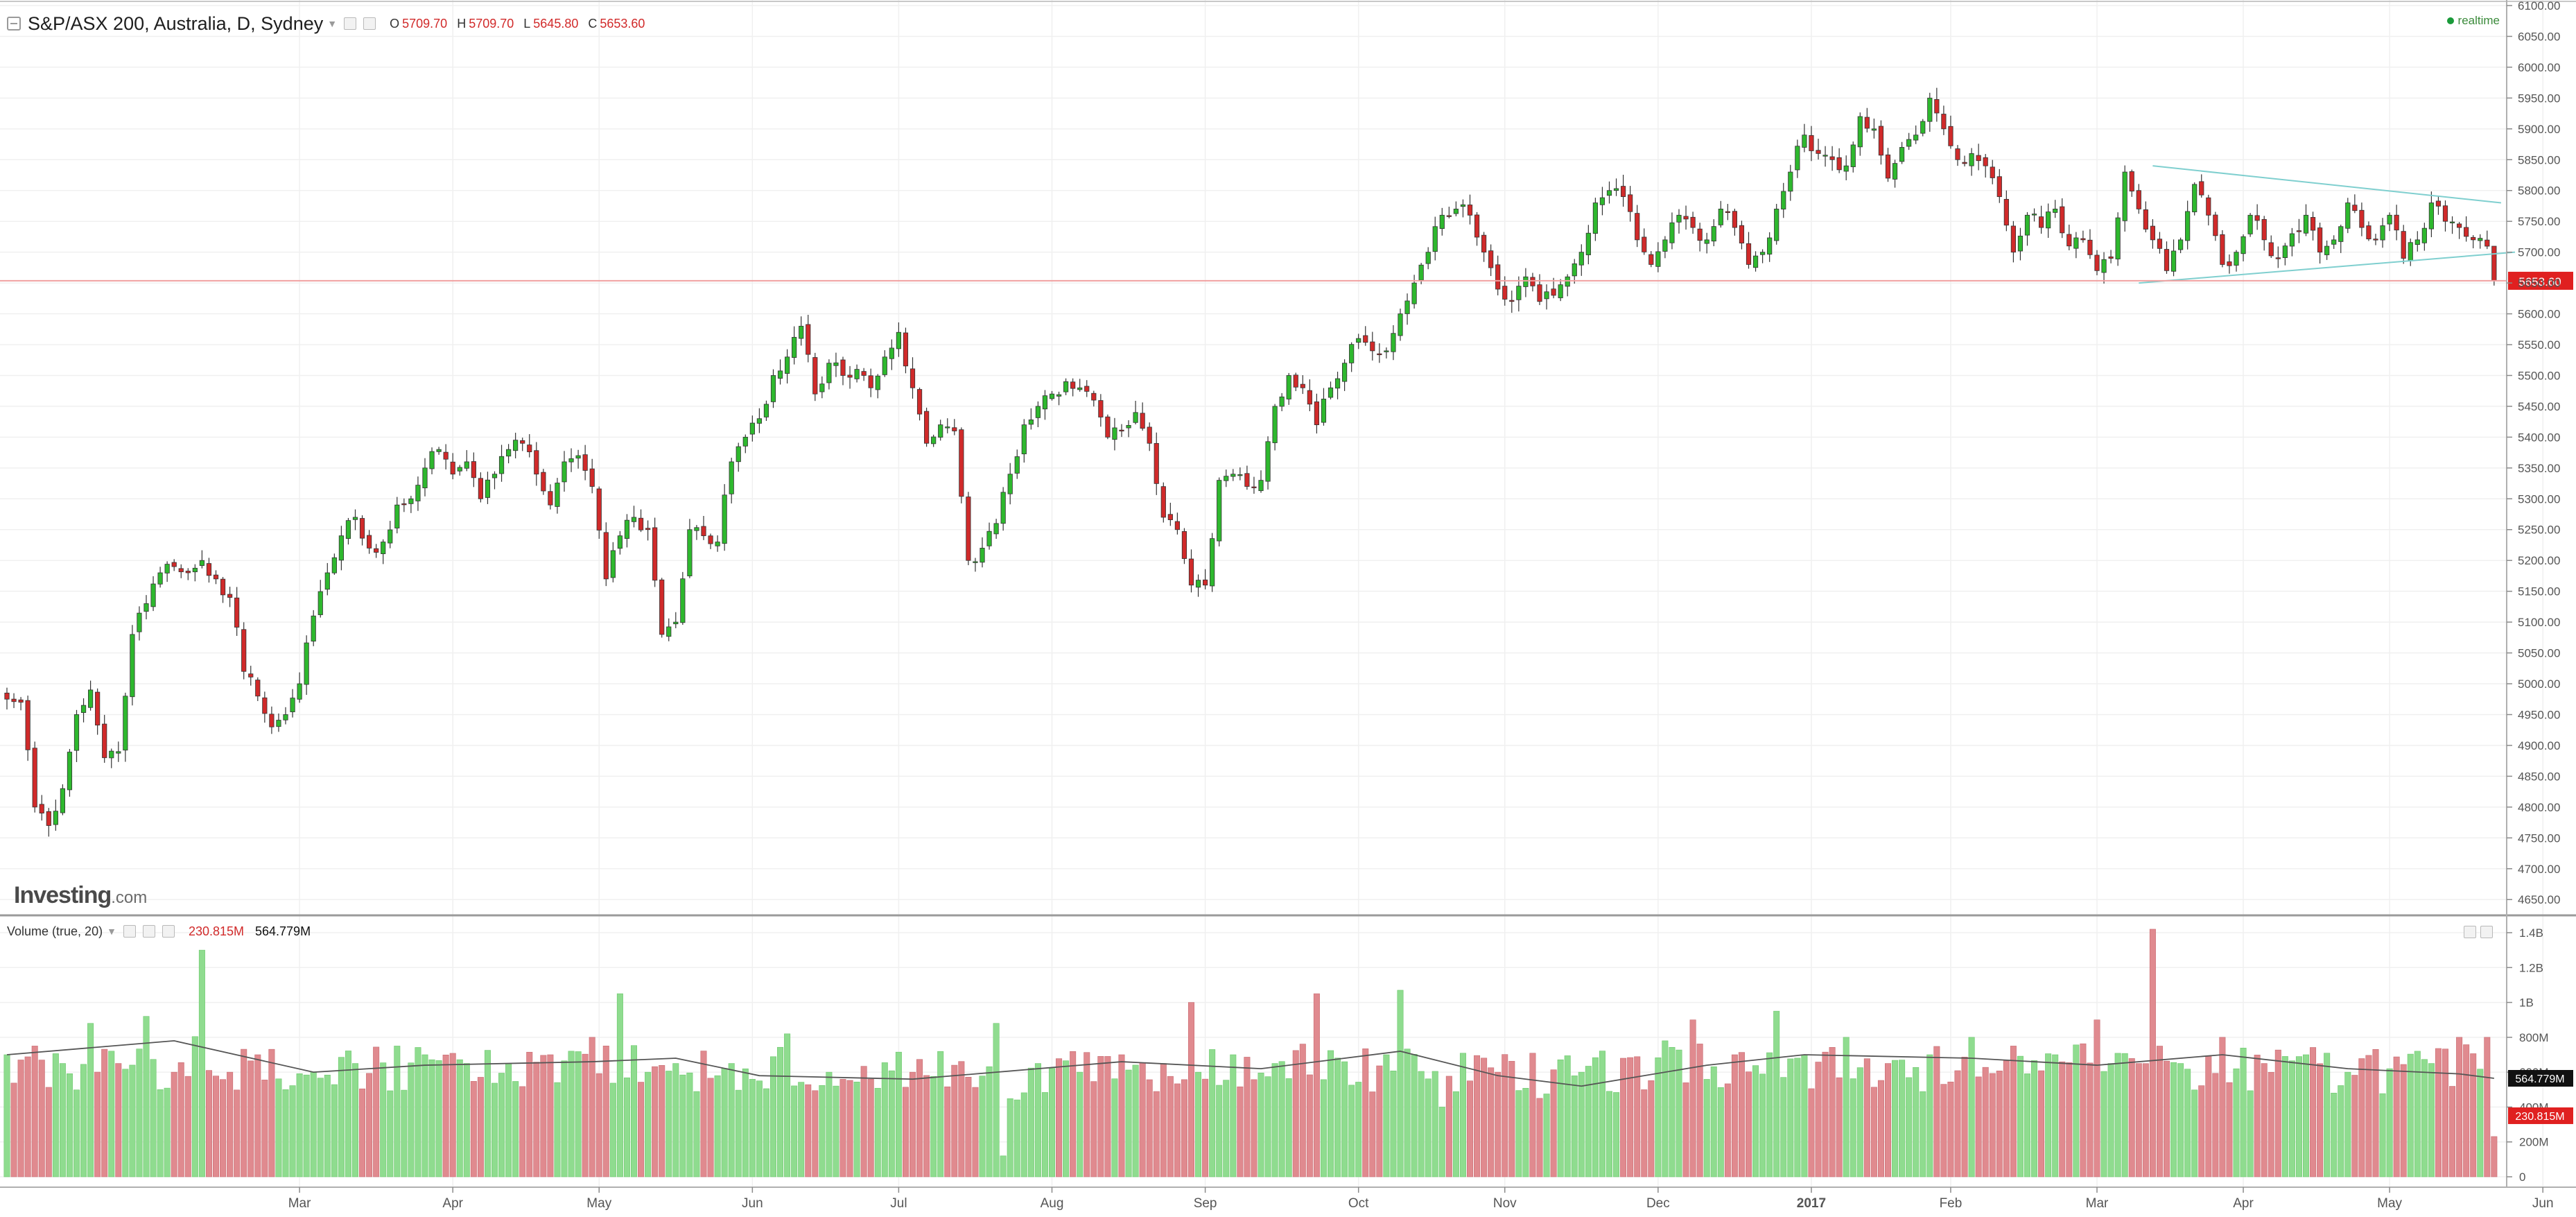  Describe the element at coordinates (55, 931) in the screenshot. I see `volume-title: Volume (true, 20)` at that location.